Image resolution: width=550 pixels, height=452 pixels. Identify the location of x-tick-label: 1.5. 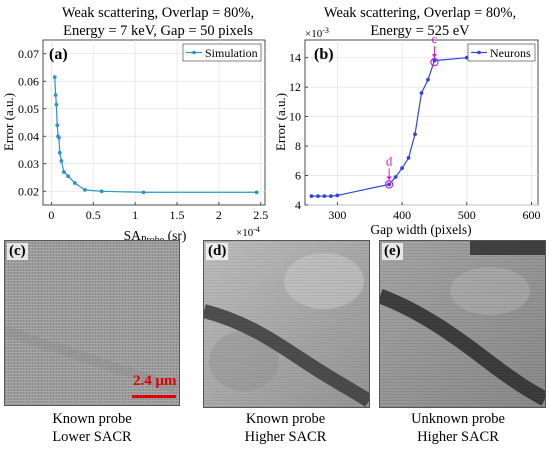
(177, 215).